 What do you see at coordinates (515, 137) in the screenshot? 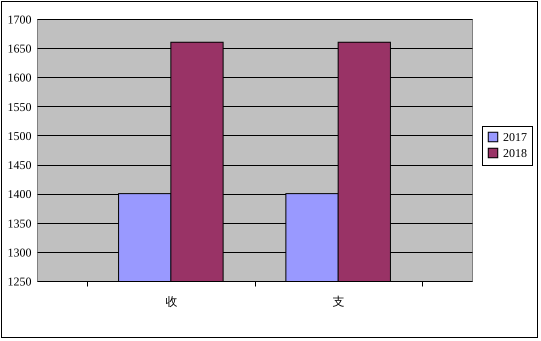
I see `legend-label: 2017` at bounding box center [515, 137].